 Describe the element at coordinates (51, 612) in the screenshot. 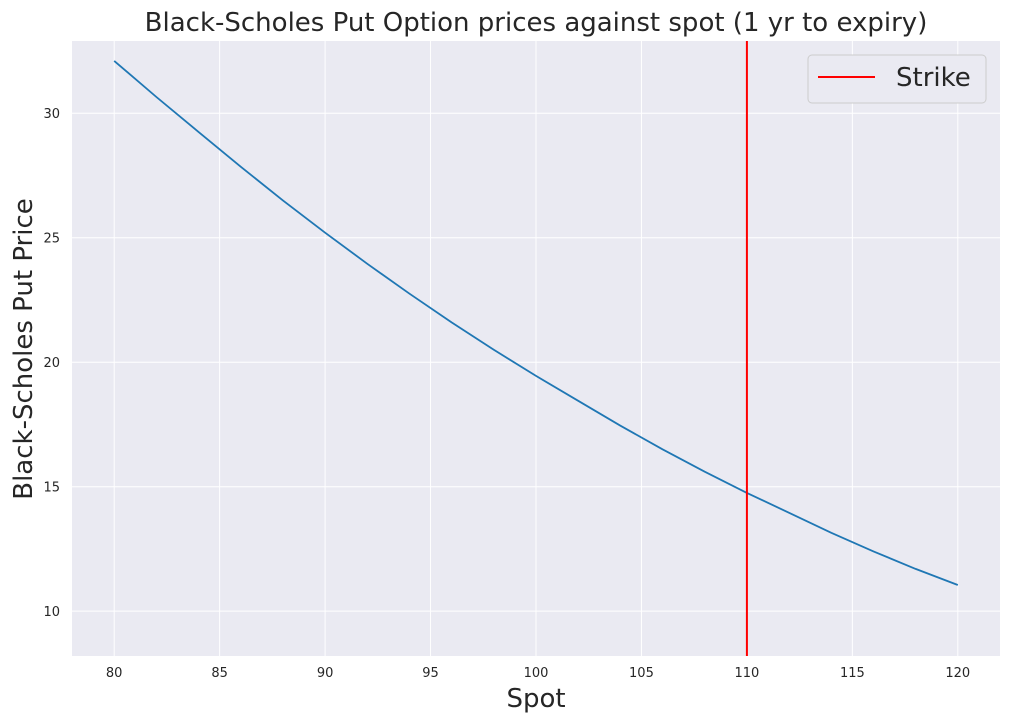

I see `y-tick-label: 10` at that location.